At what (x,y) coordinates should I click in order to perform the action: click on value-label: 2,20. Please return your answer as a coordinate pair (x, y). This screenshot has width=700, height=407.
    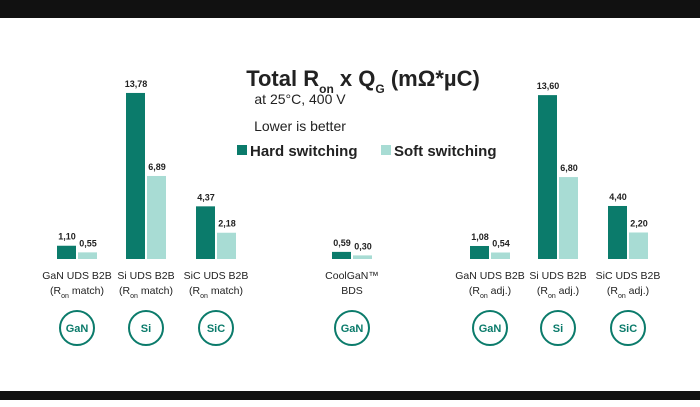
    Looking at the image, I should click on (639, 223).